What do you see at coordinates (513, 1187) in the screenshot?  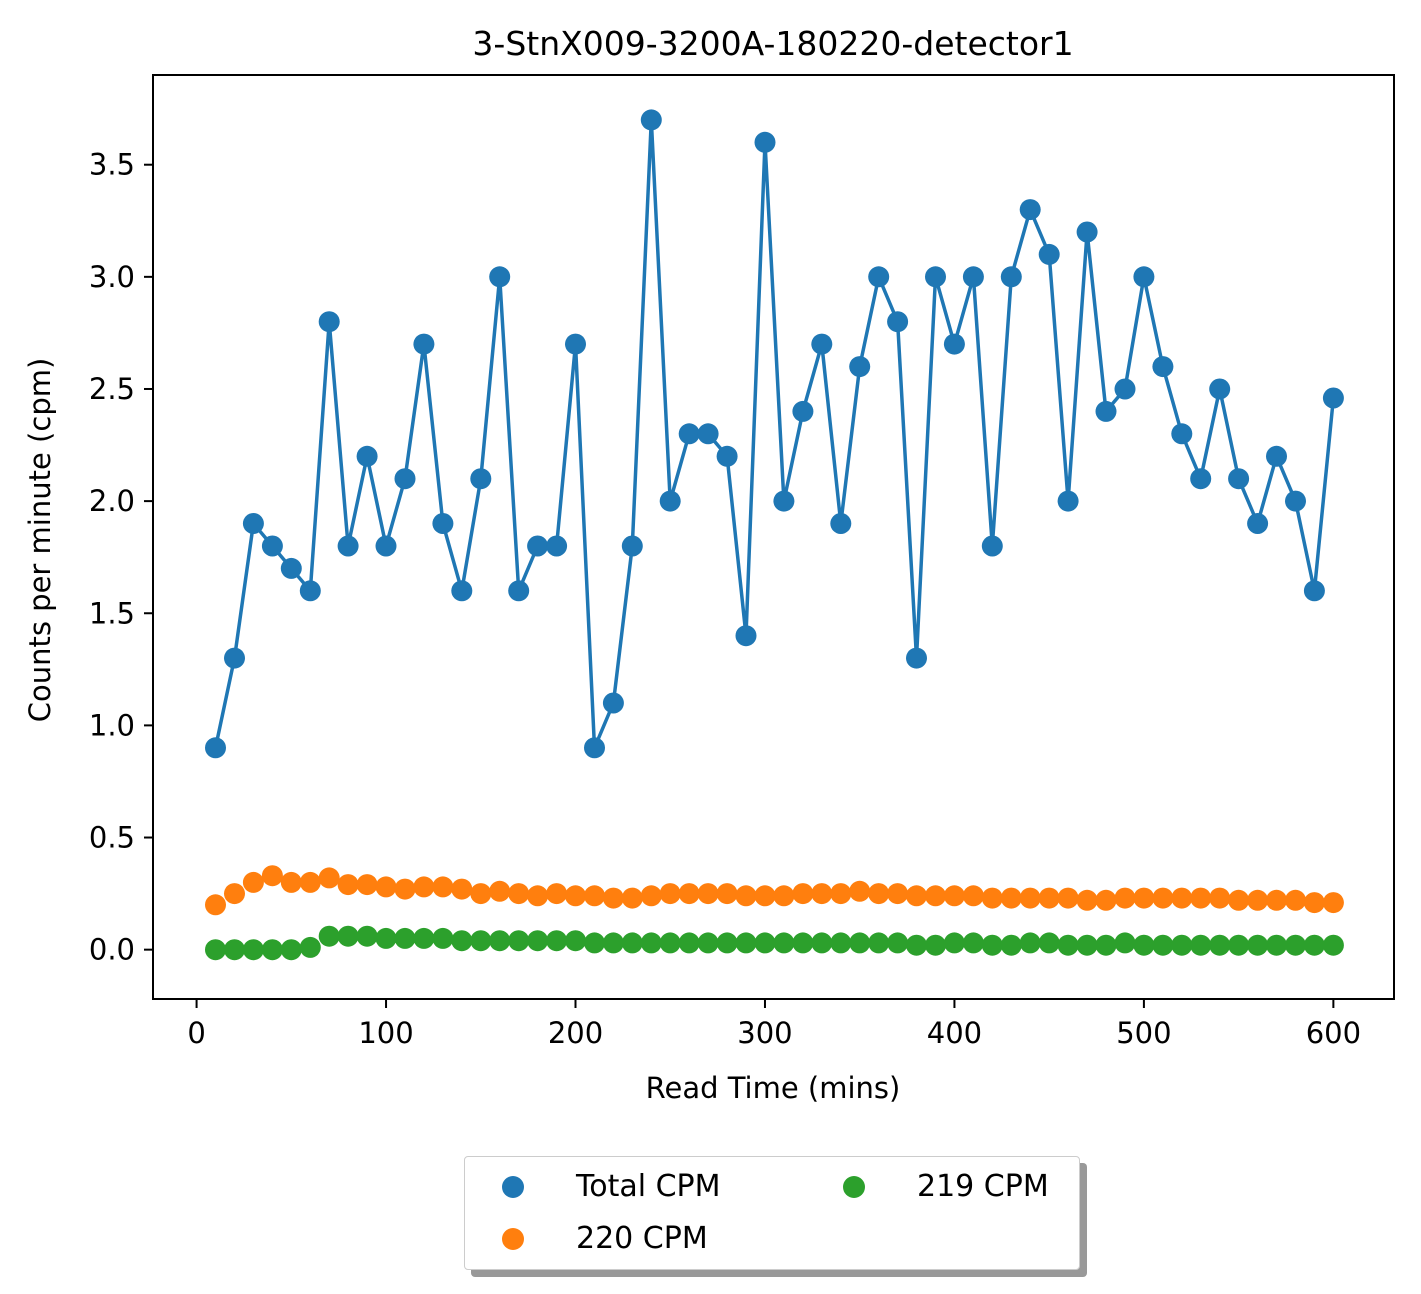 I see `legend-marker-total-cpm` at bounding box center [513, 1187].